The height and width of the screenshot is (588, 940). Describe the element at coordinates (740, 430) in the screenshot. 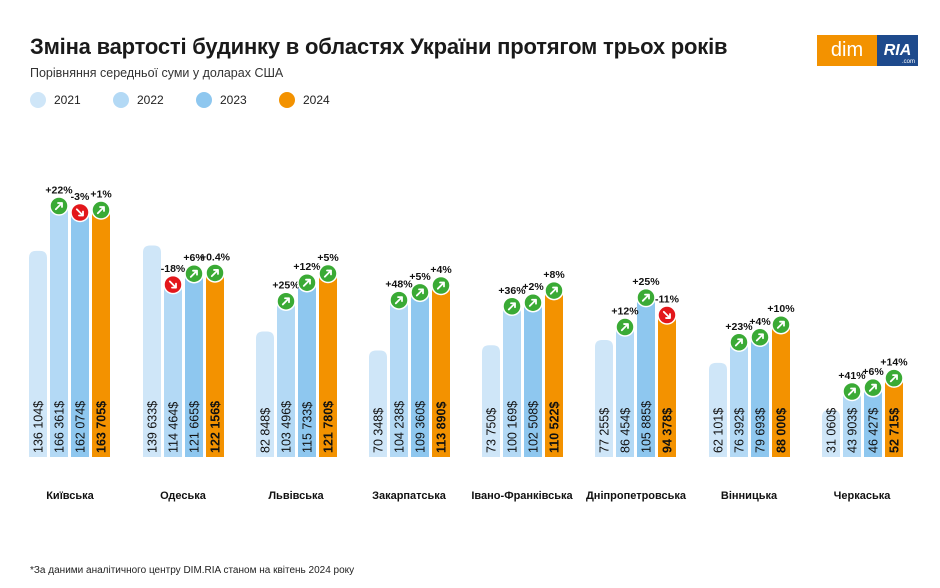

I see `bar-value-label: 76 392$` at that location.